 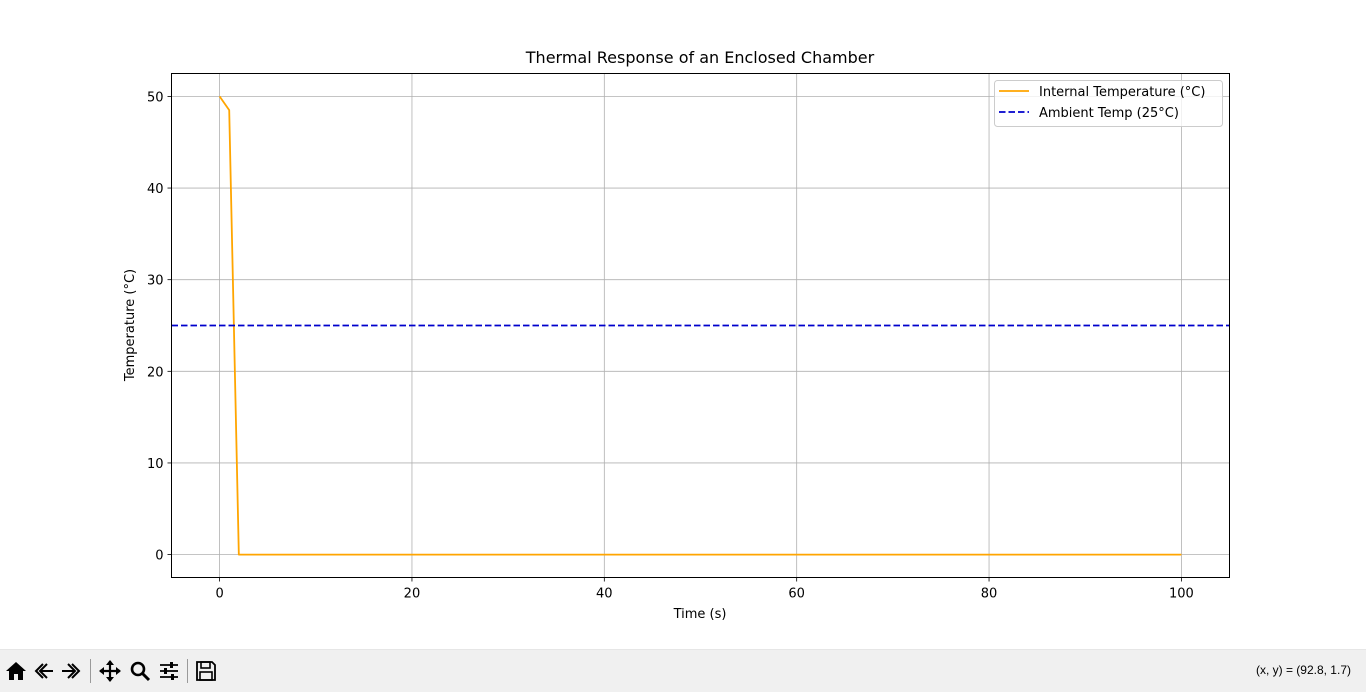 What do you see at coordinates (155, 372) in the screenshot?
I see `y-tick-label: 20` at bounding box center [155, 372].